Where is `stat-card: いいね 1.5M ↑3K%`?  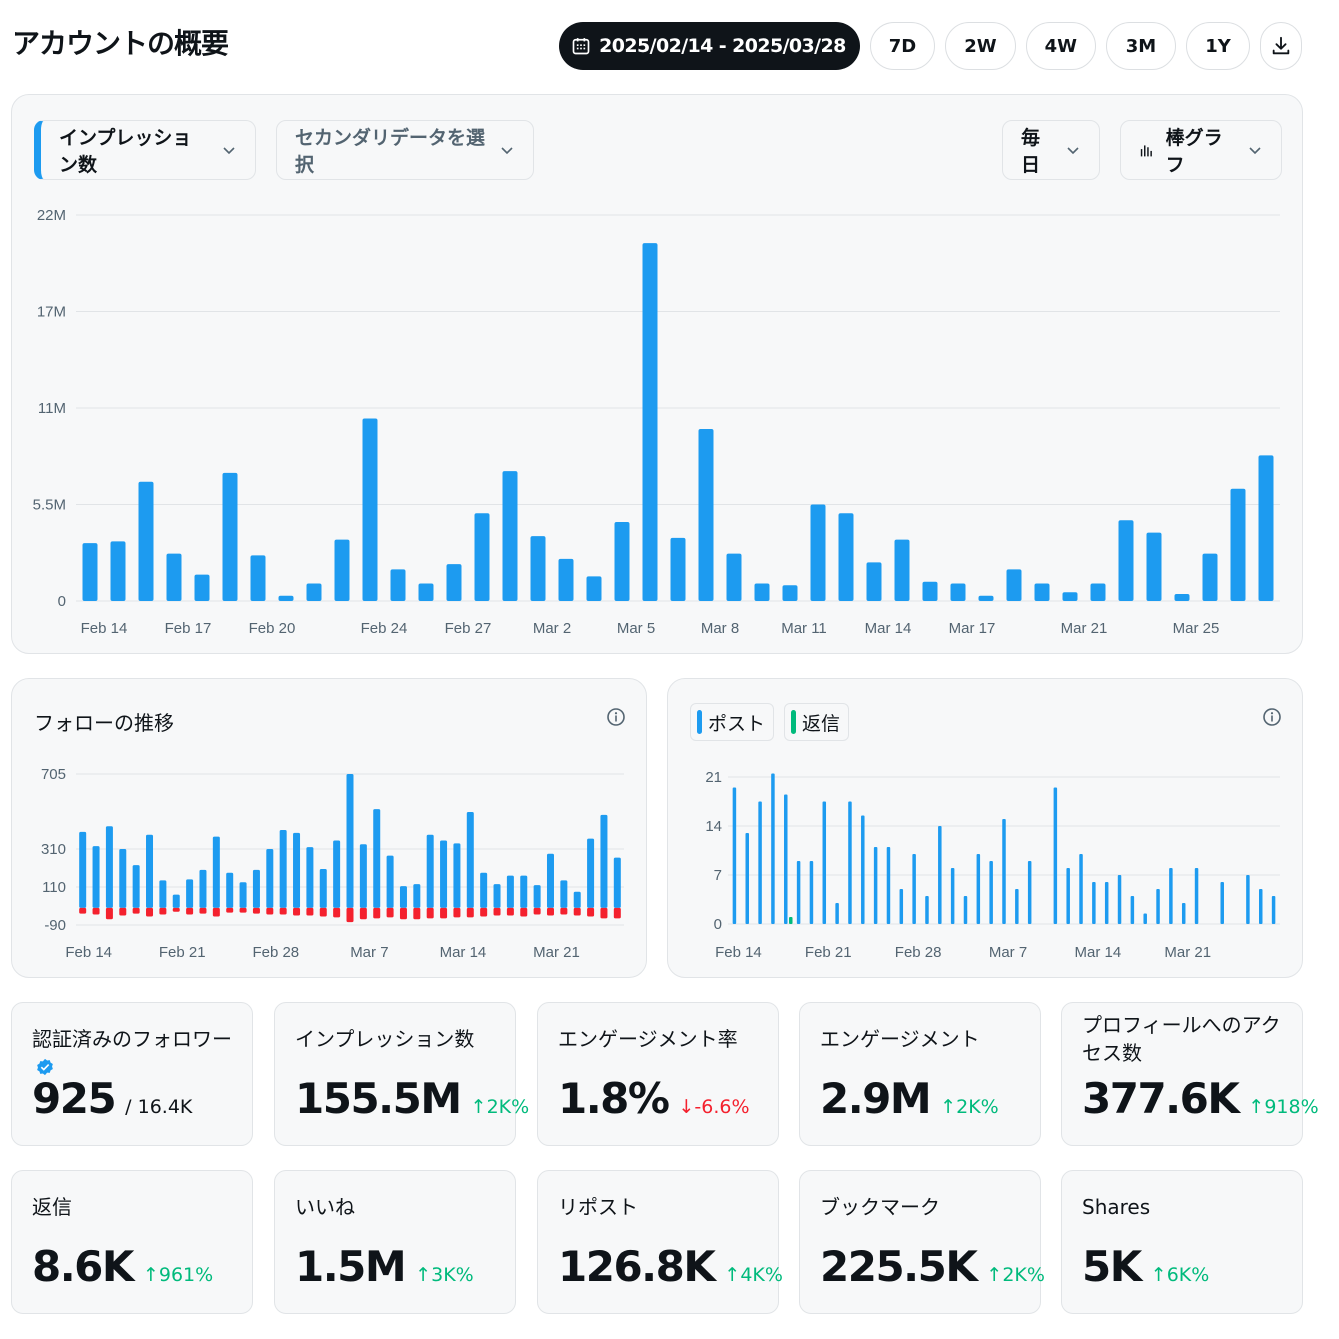
stat-card: いいね 1.5M ↑3K% is located at coordinates (395, 1242).